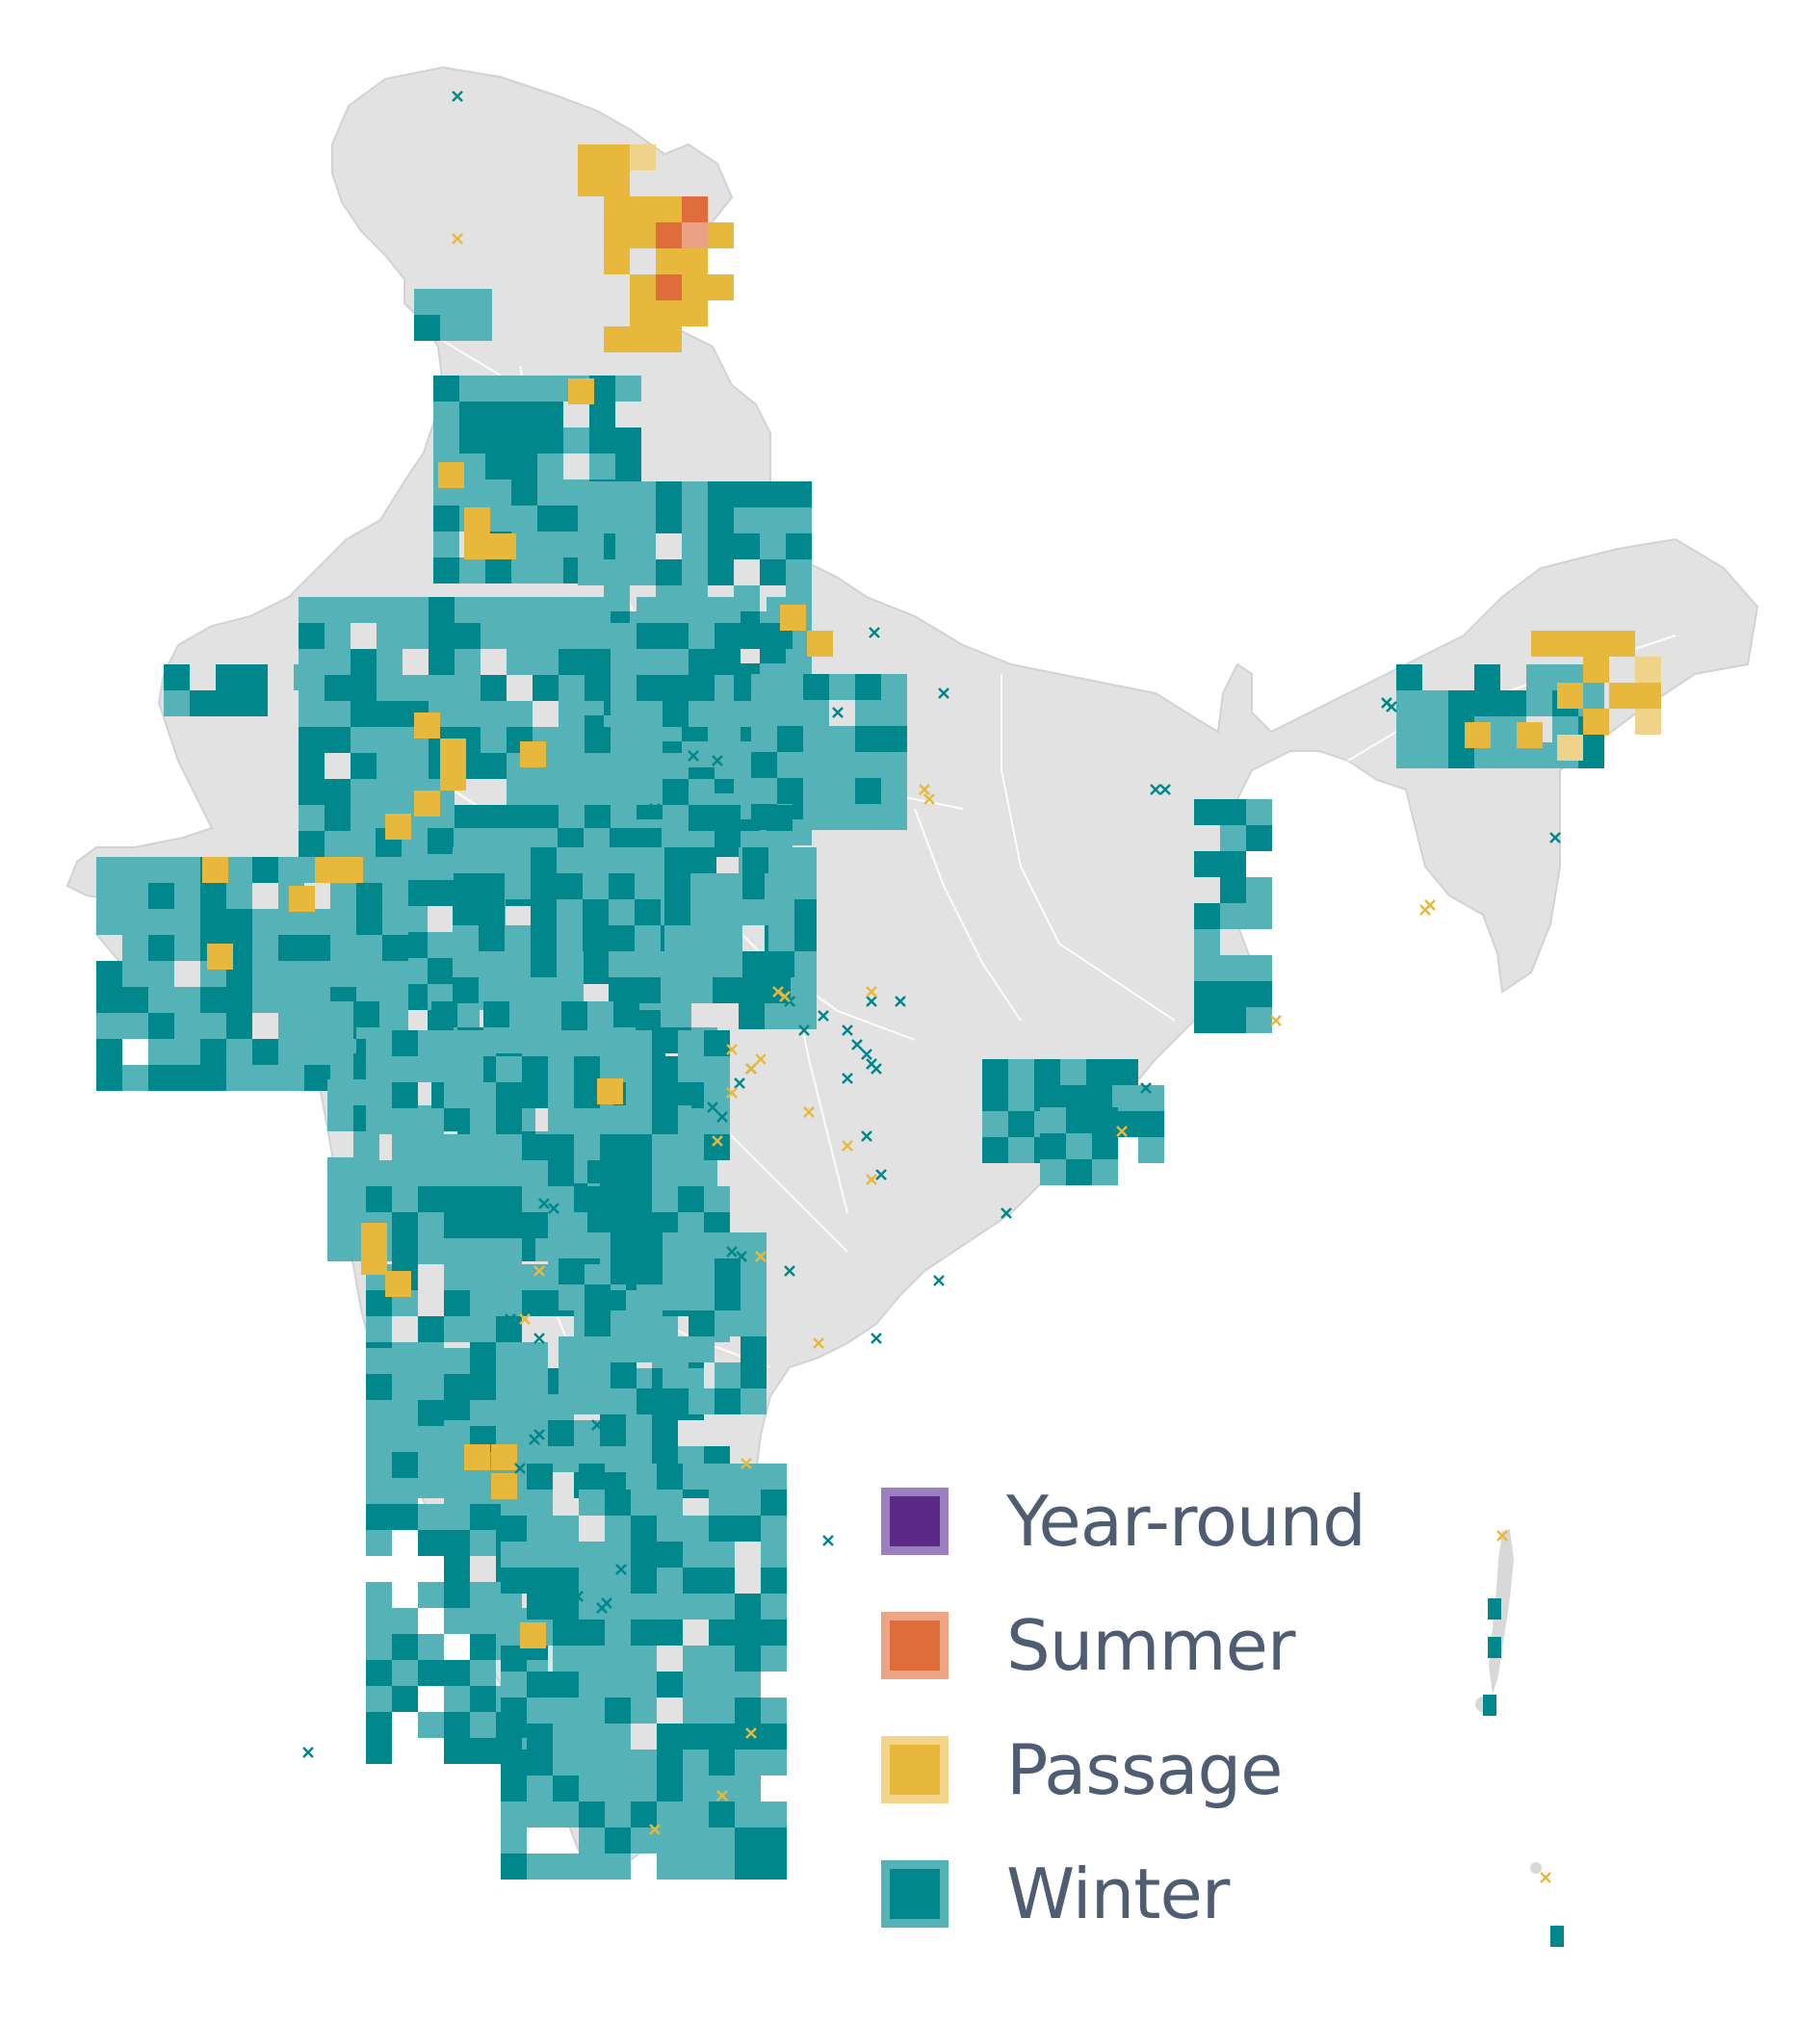 Image resolution: width=1820 pixels, height=2022 pixels. I want to click on legend-label: Year-round, so click(1186, 1521).